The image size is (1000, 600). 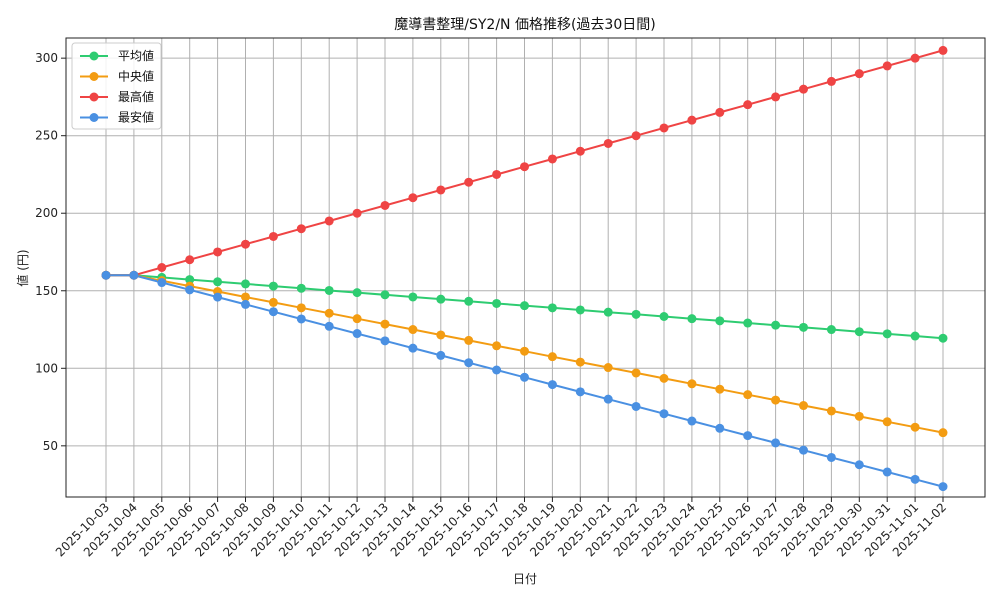 I want to click on y-tick-label: 50, so click(x=50, y=446).